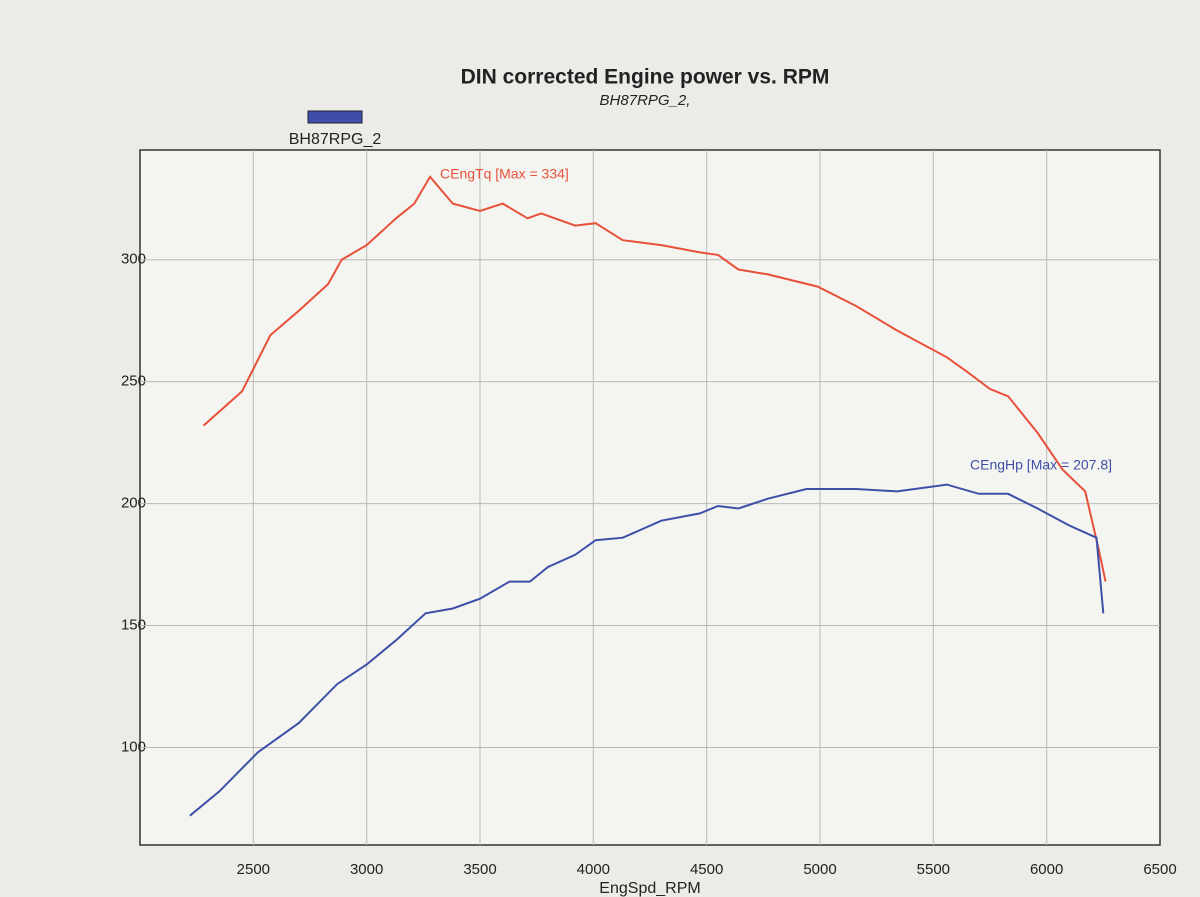 The height and width of the screenshot is (897, 1200). What do you see at coordinates (133, 259) in the screenshot?
I see `y-tick-label: 300` at bounding box center [133, 259].